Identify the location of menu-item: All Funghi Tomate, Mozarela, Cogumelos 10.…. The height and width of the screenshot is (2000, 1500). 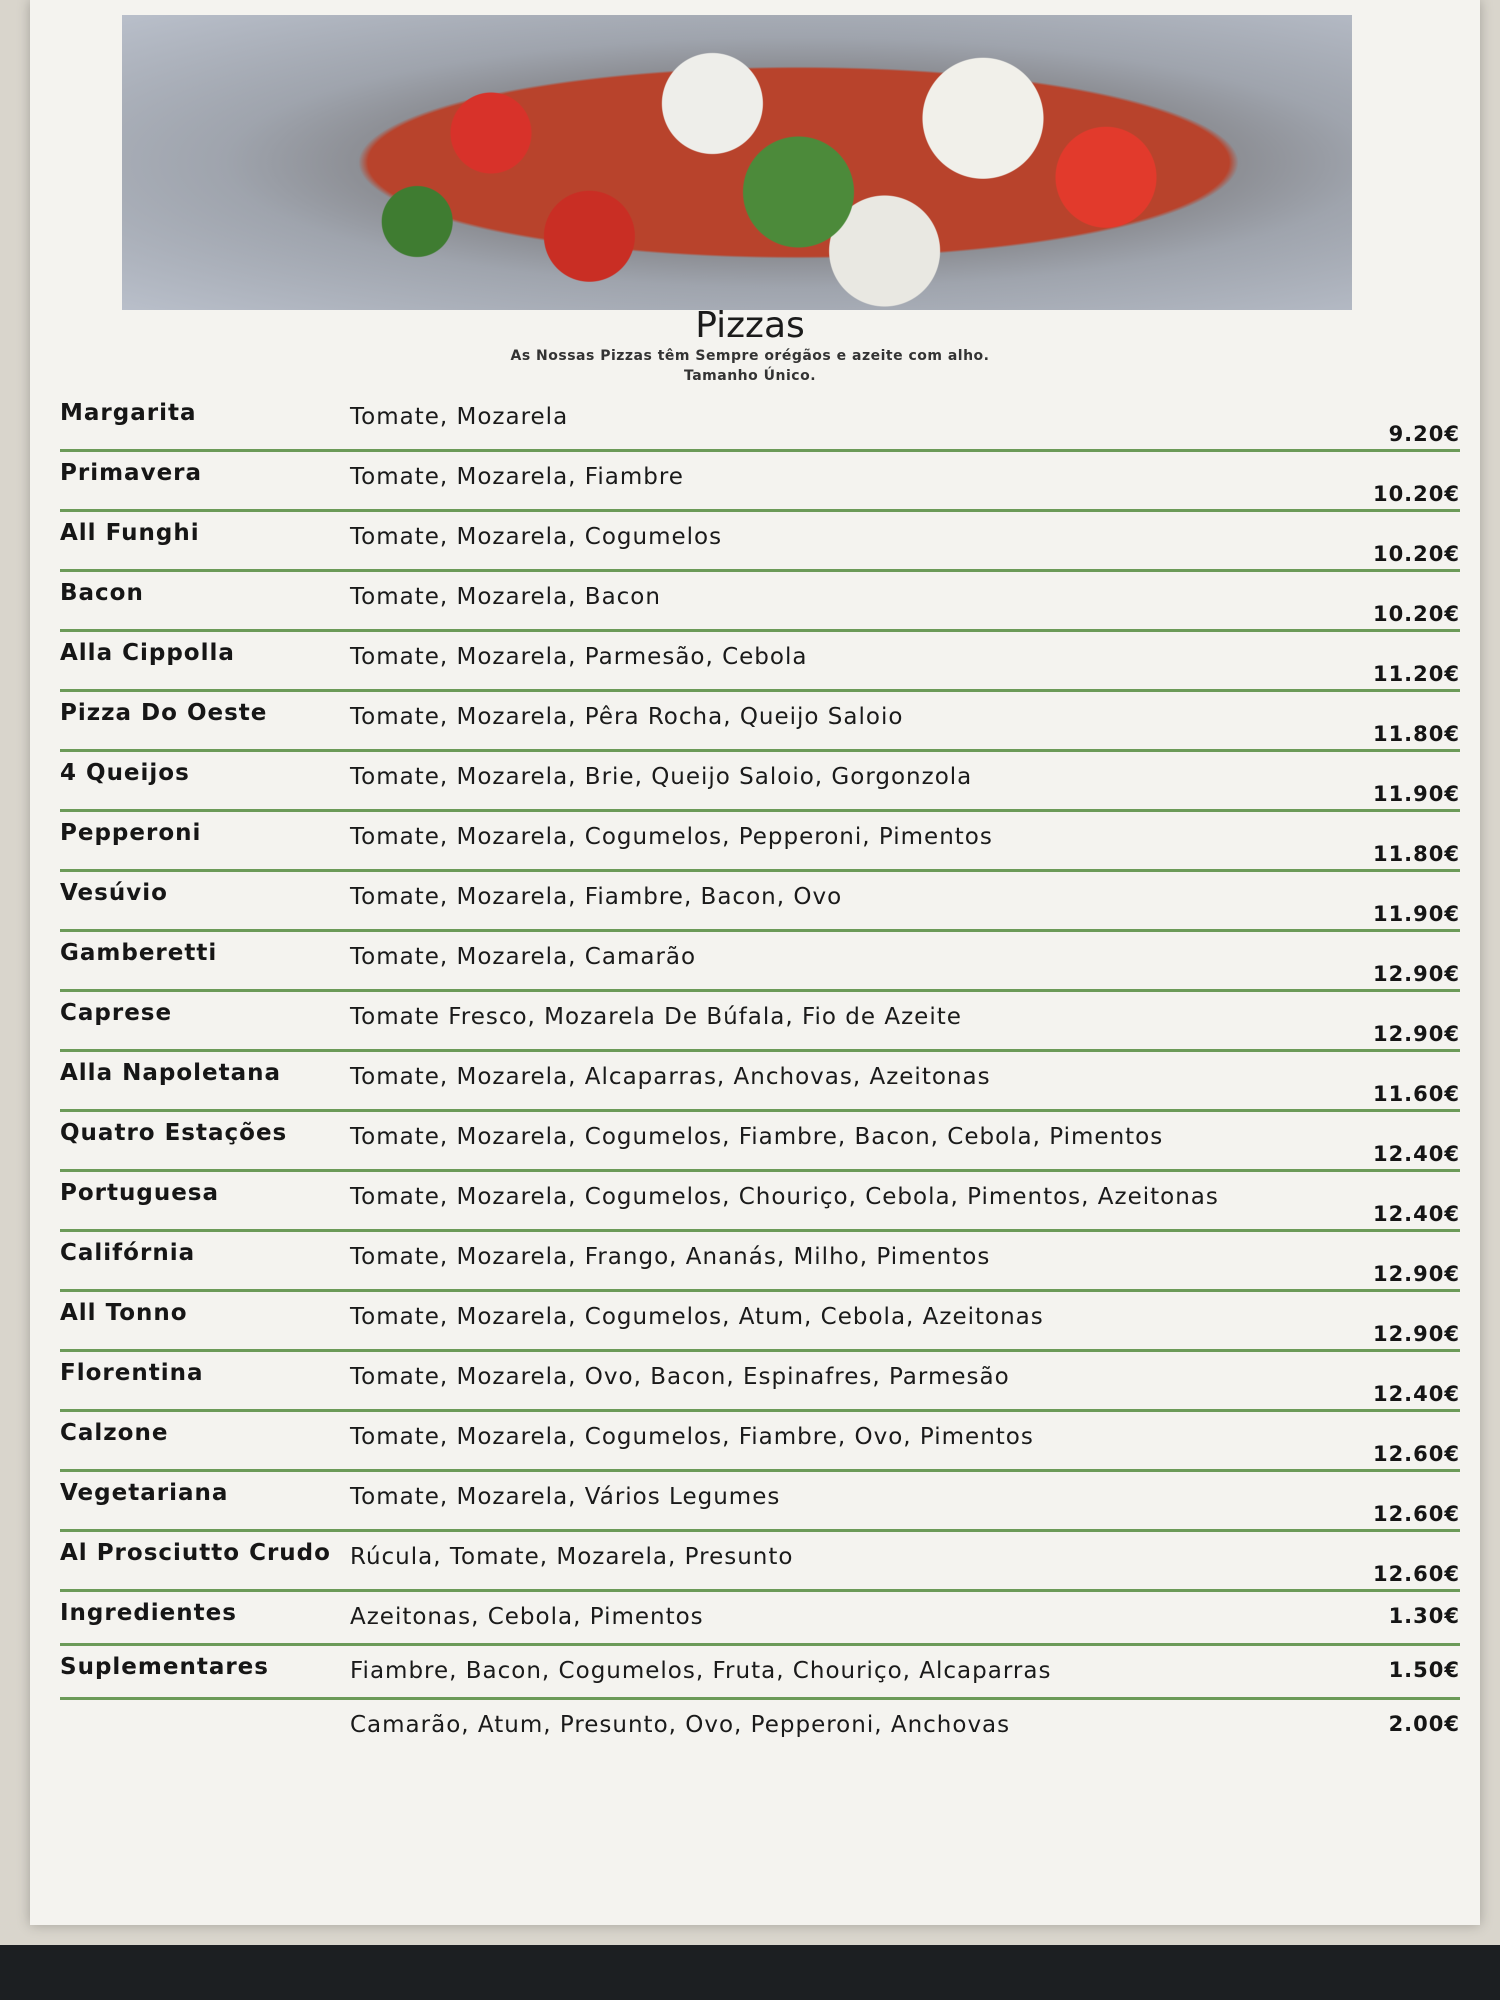
(760, 542).